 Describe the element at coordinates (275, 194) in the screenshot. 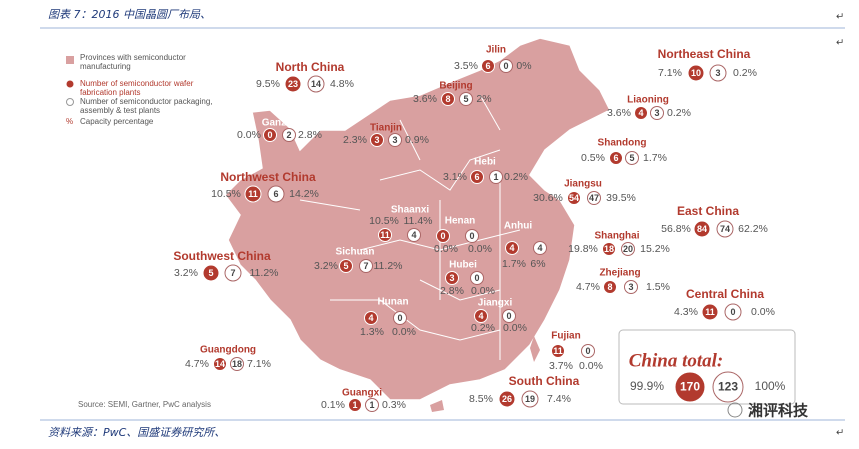

I see `pkg-count: 6` at that location.